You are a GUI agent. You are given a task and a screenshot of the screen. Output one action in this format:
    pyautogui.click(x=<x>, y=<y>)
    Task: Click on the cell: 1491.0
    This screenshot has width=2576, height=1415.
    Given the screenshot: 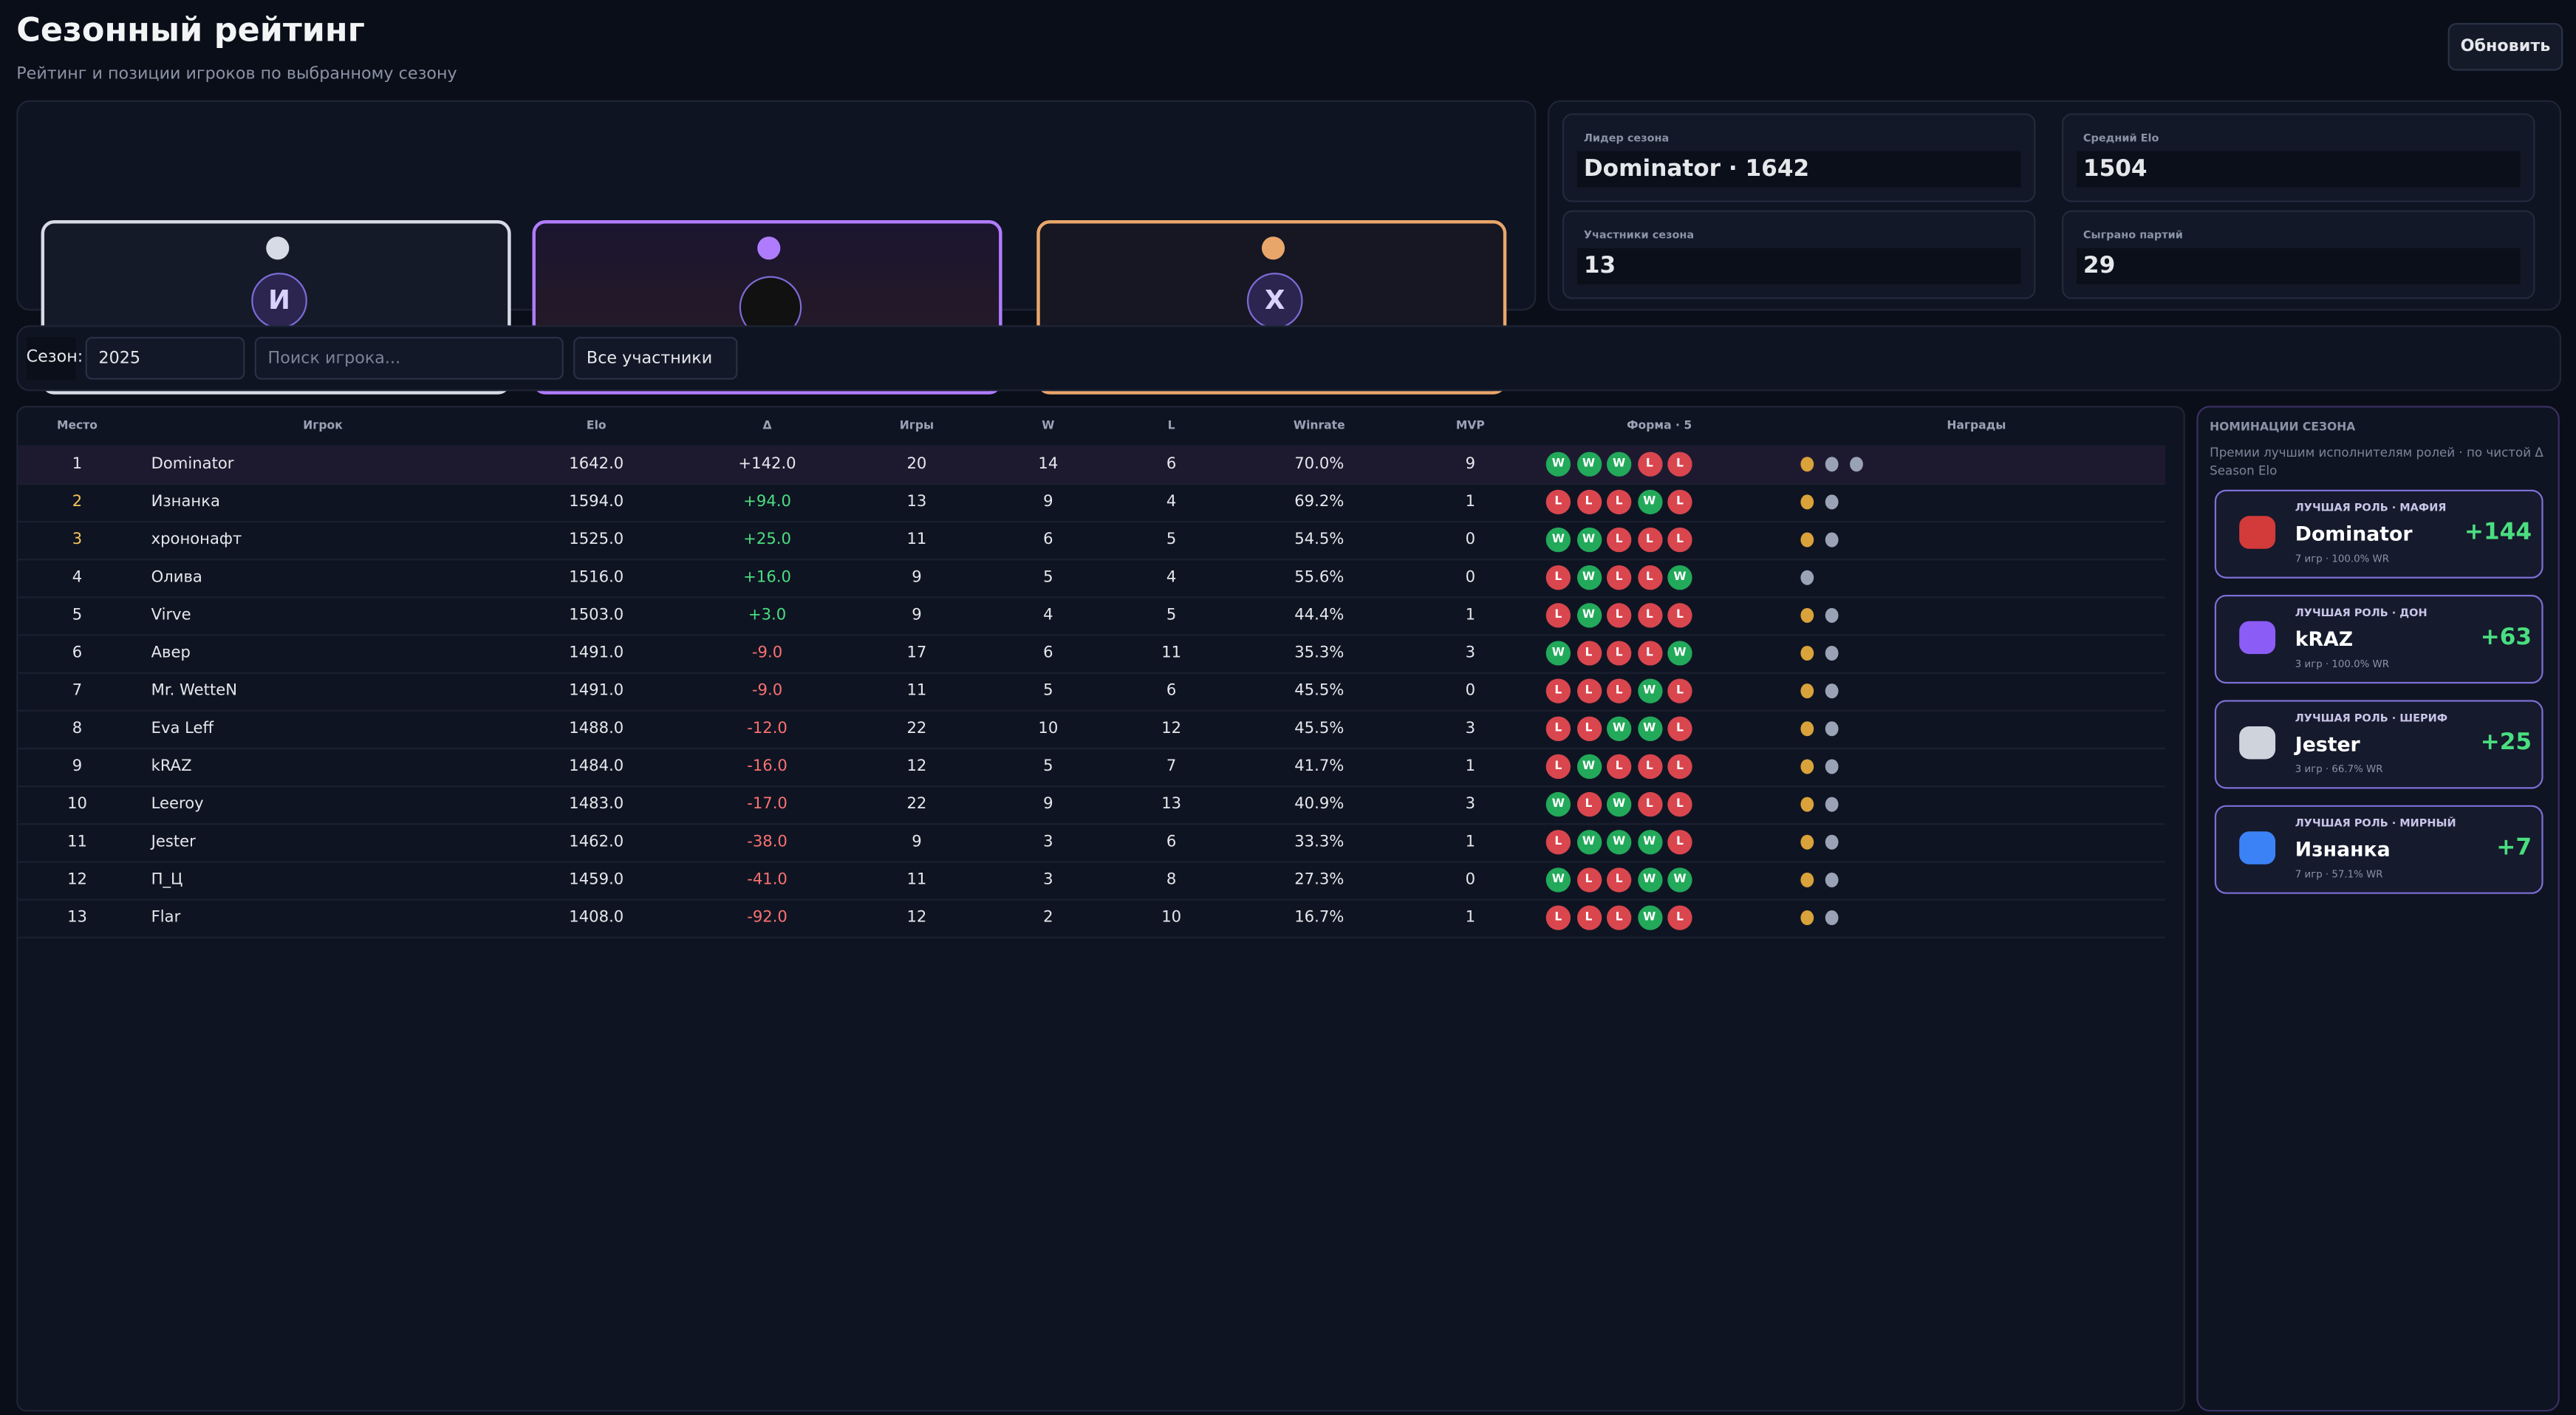 What is the action you would take?
    pyautogui.click(x=597, y=653)
    